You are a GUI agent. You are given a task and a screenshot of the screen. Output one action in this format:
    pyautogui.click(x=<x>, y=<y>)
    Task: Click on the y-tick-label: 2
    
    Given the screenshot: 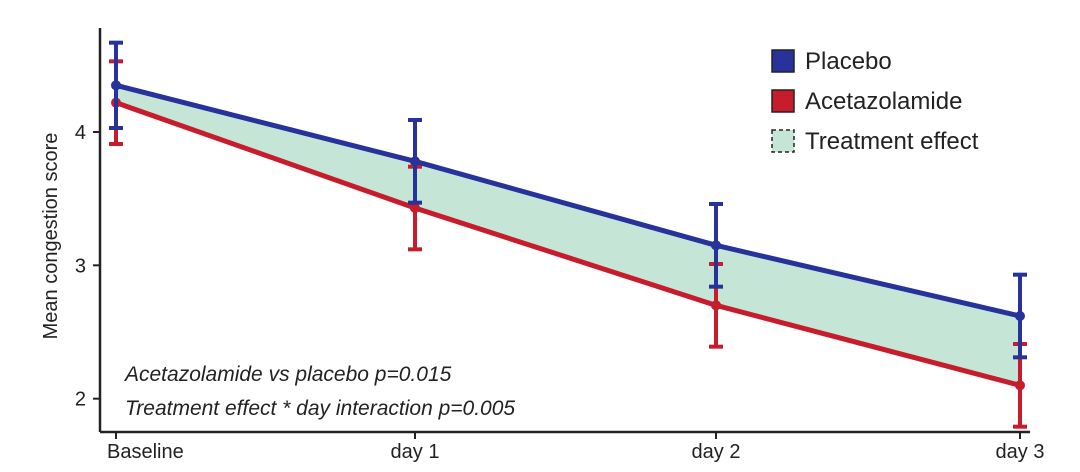 What is the action you would take?
    pyautogui.click(x=80, y=400)
    